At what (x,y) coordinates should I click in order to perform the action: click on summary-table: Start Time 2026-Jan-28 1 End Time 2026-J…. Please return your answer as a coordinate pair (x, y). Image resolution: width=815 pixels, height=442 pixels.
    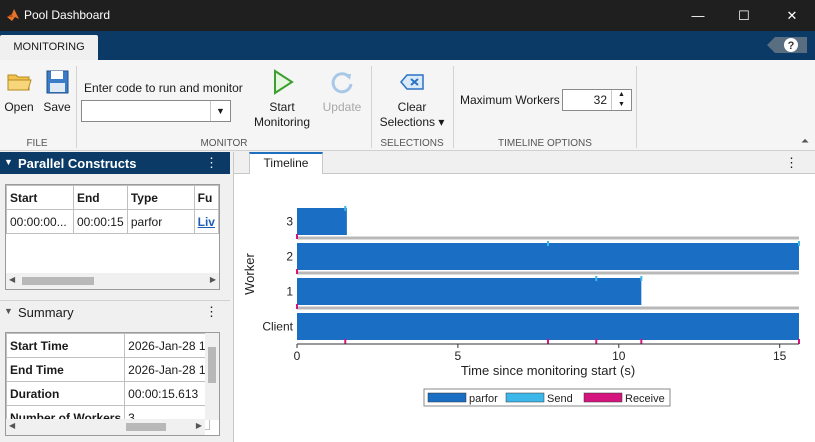
    Looking at the image, I should click on (112, 384).